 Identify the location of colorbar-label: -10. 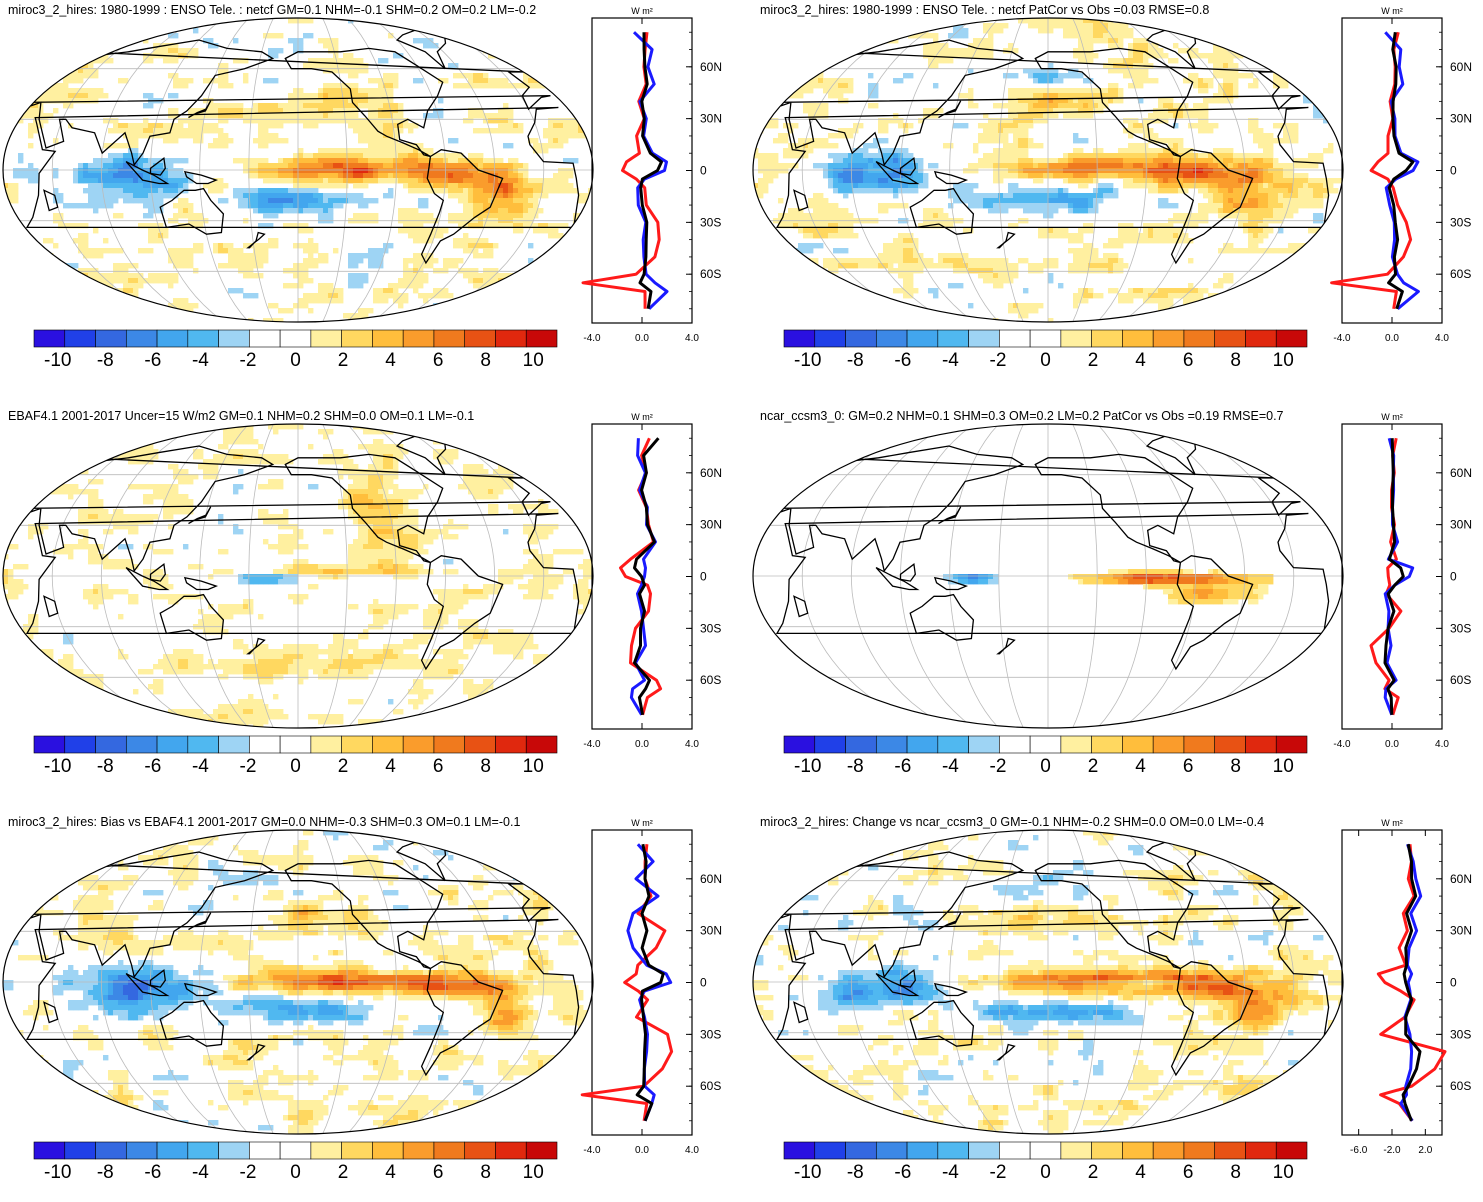
(57, 766).